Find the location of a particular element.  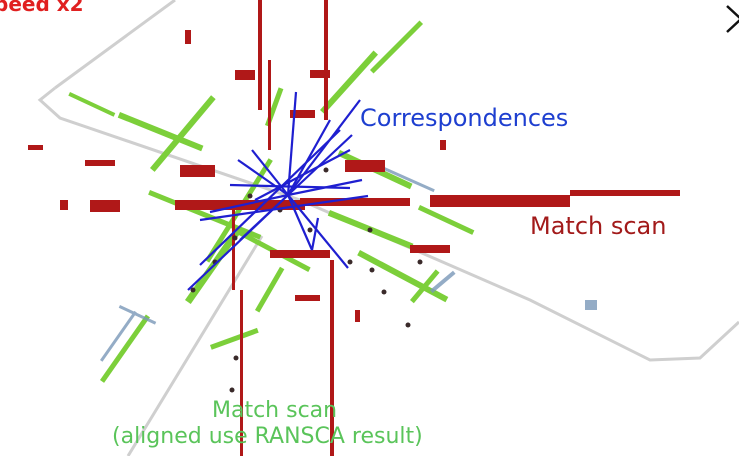

match-scan-red-label: Match scan is located at coordinates (598, 226).